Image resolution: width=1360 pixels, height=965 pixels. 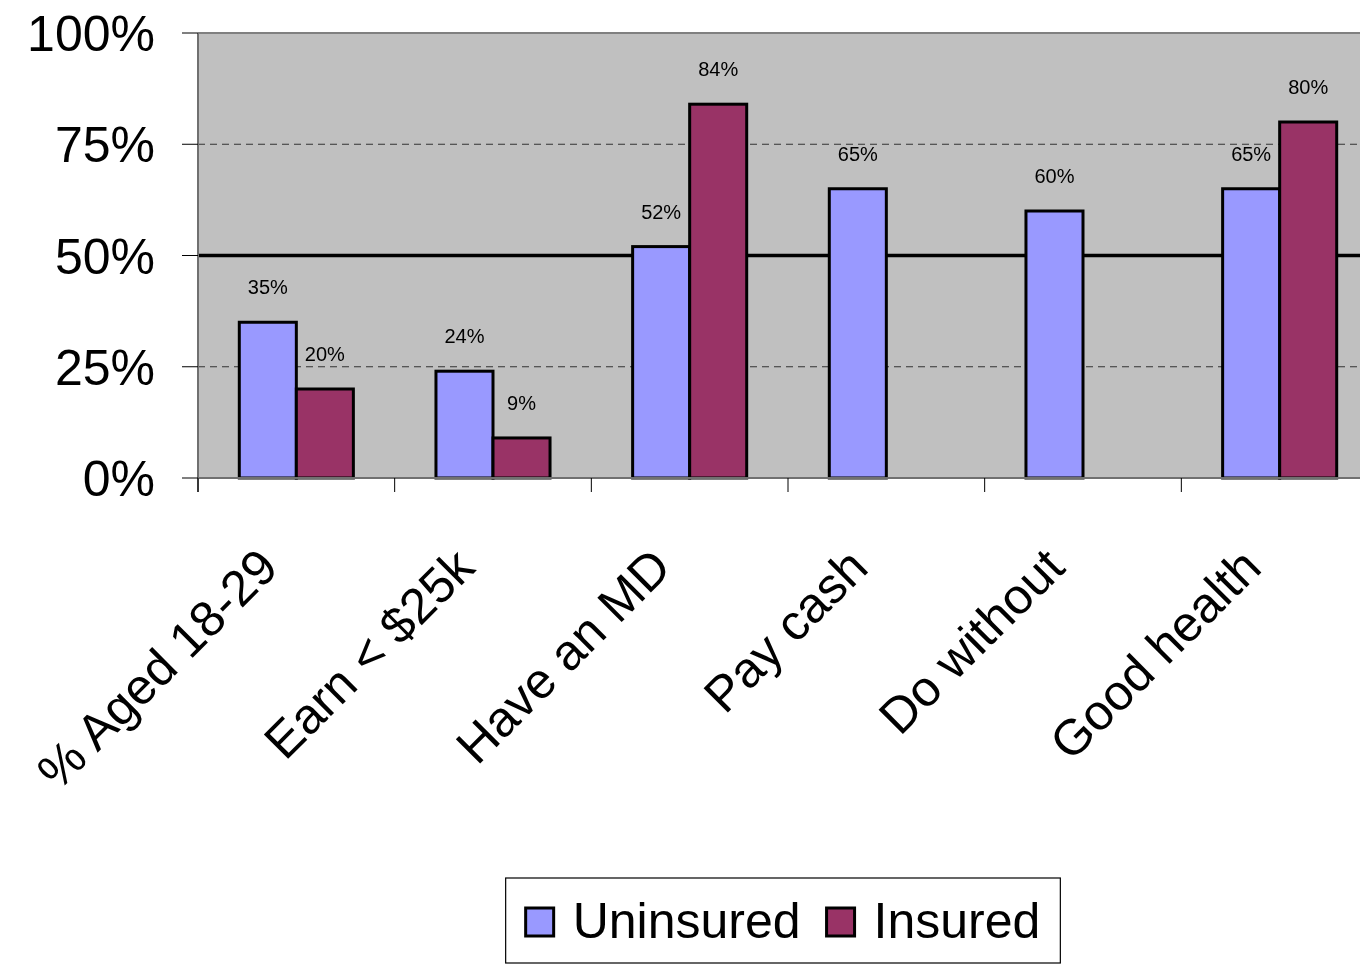 What do you see at coordinates (957, 921) in the screenshot?
I see `legend-label: Insured` at bounding box center [957, 921].